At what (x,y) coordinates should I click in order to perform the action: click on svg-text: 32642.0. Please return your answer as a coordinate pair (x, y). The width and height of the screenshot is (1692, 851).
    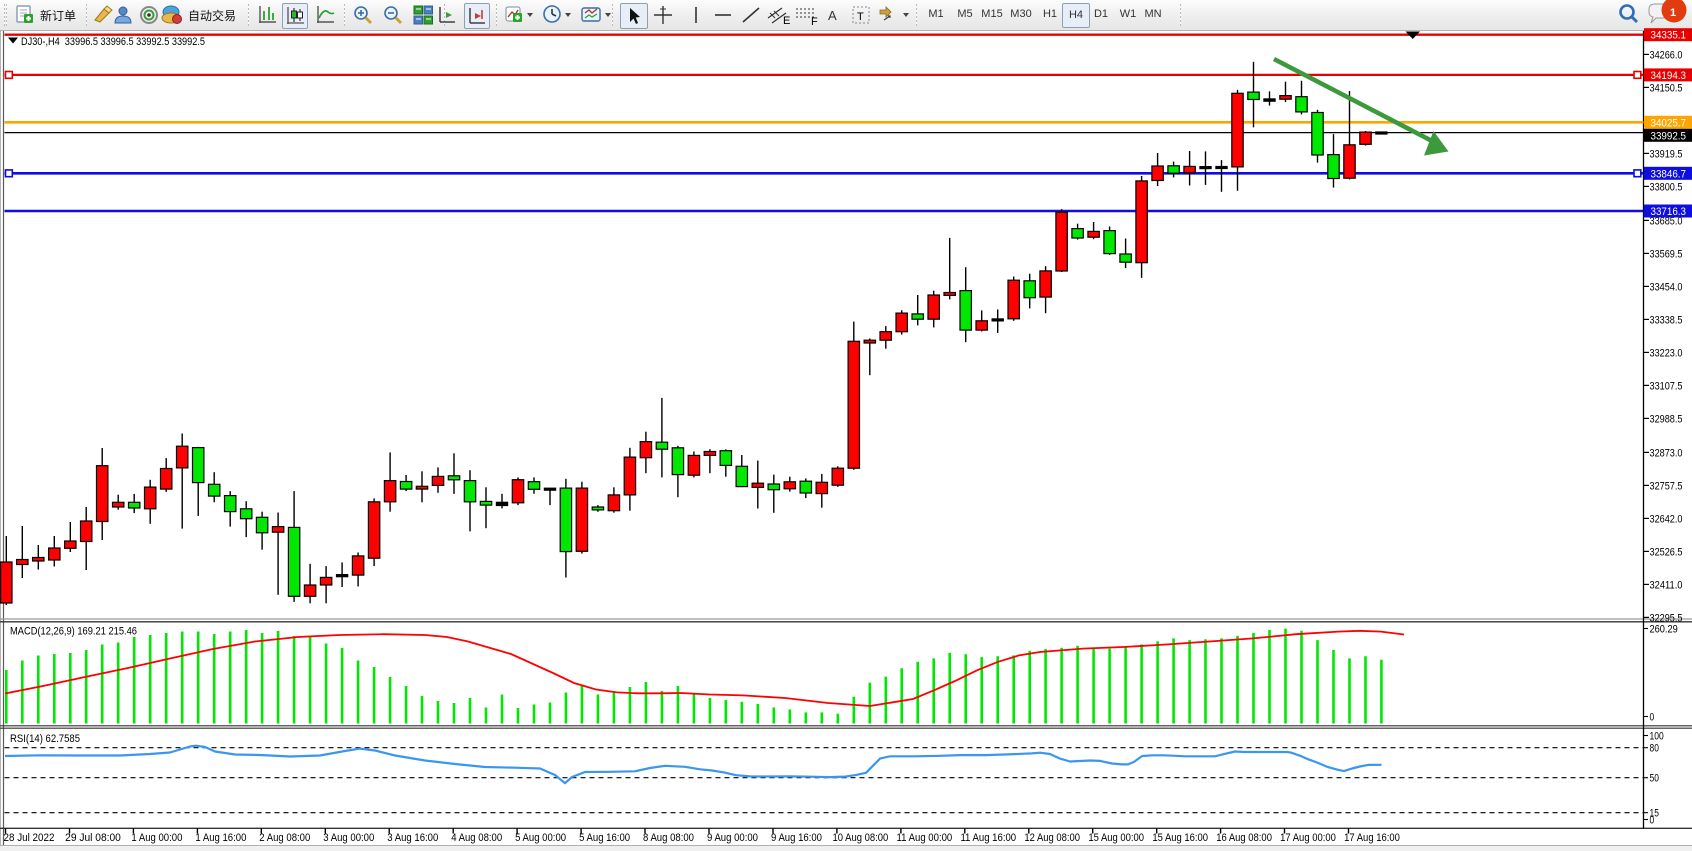
    Looking at the image, I should click on (1666, 519).